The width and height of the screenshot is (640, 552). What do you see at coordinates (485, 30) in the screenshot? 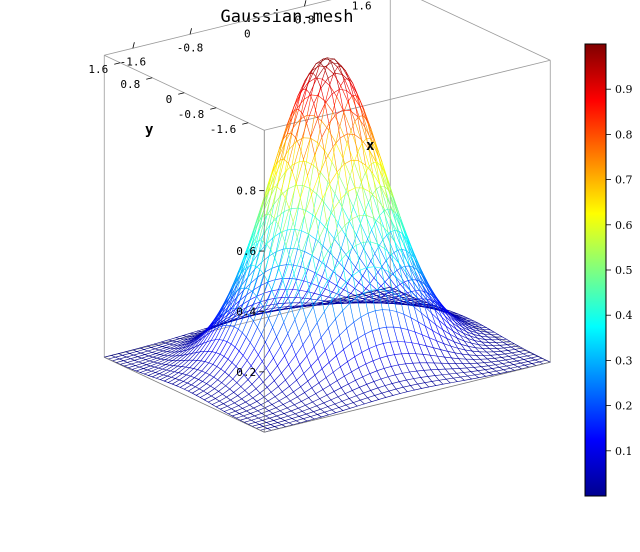
I see `box-edge` at bounding box center [485, 30].